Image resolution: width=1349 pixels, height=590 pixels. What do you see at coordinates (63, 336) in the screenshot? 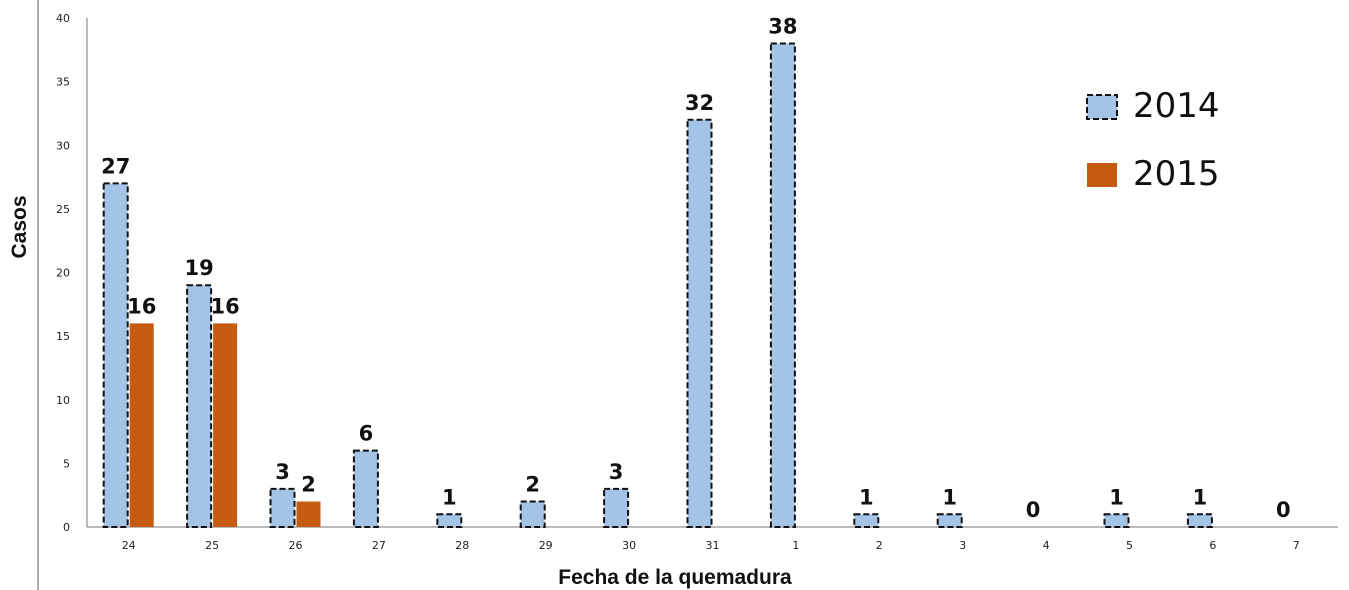
I see `y-tick-label: 15` at bounding box center [63, 336].